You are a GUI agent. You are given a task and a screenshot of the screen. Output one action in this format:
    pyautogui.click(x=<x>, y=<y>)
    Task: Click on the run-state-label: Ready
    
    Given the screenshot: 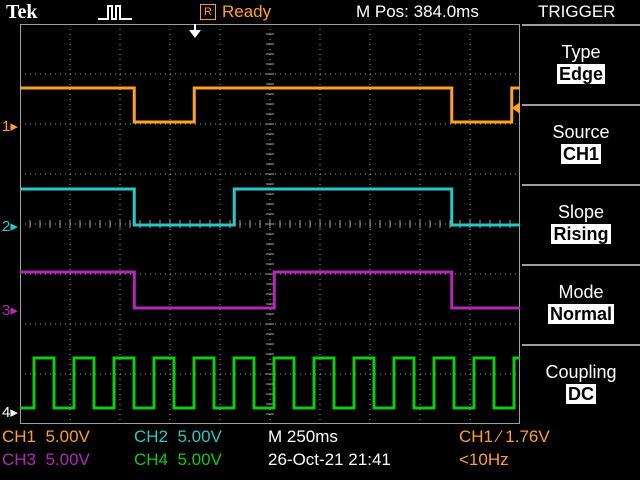 What is the action you would take?
    pyautogui.click(x=247, y=11)
    